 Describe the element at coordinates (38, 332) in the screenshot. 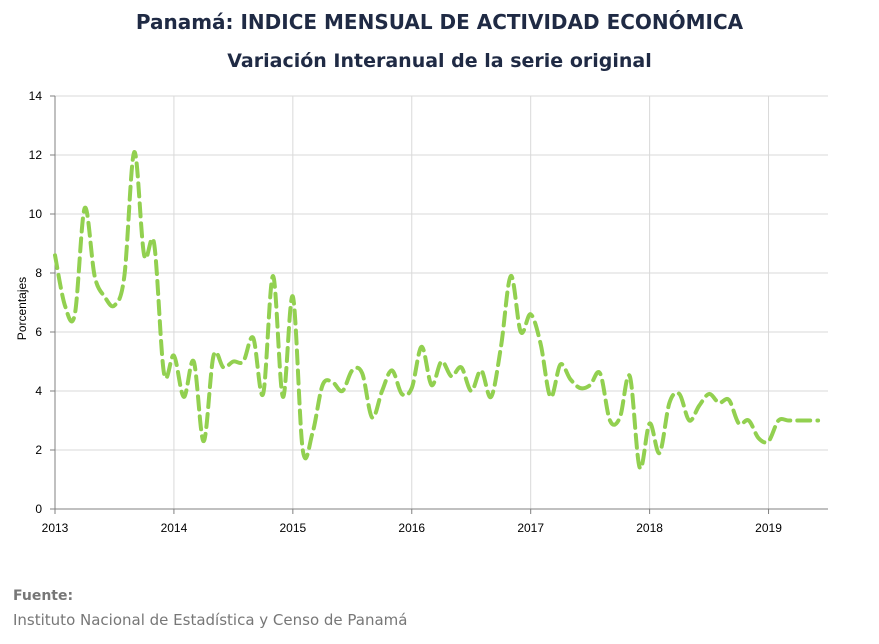

I see `y-tick-label: 6` at that location.